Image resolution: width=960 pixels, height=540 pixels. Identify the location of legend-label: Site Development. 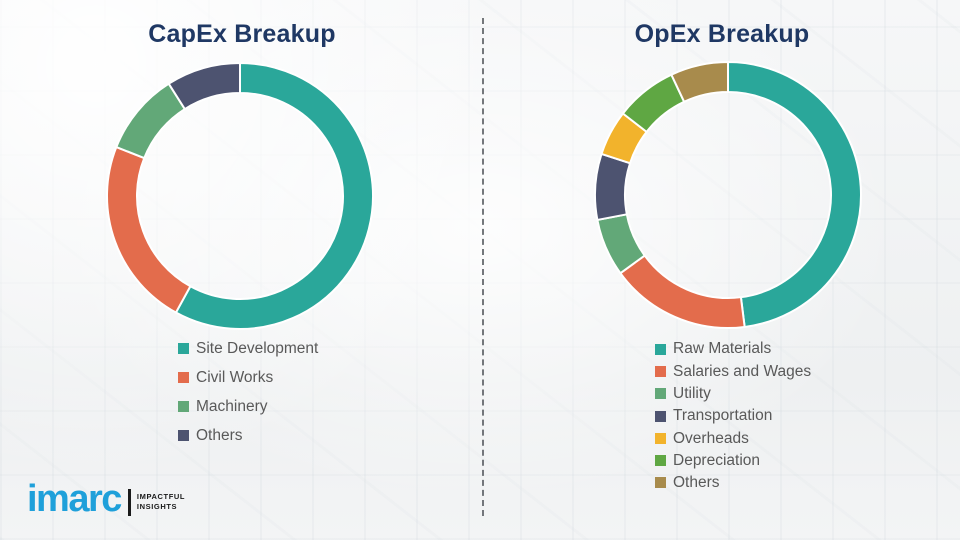
(257, 348).